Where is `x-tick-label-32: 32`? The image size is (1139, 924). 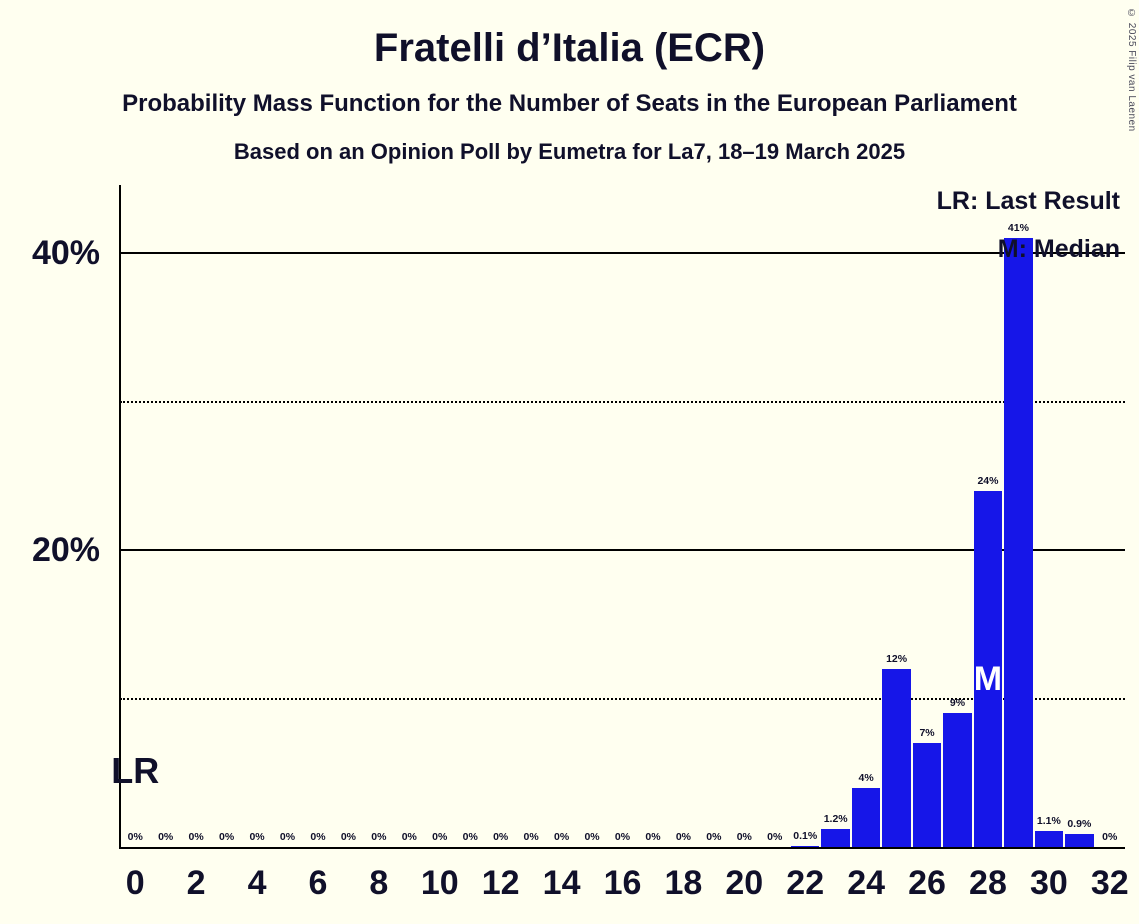 x-tick-label-32: 32 is located at coordinates (1109, 883).